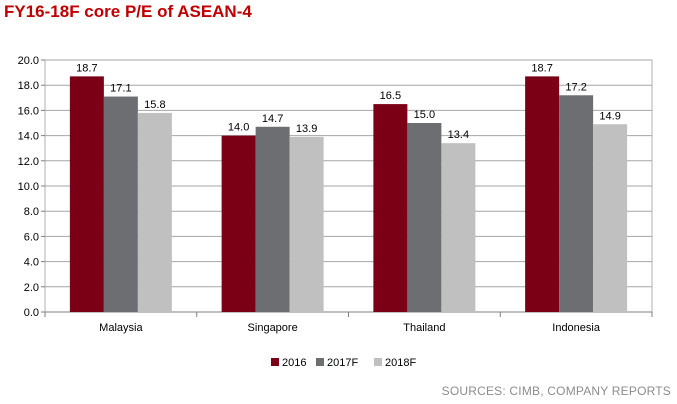  I want to click on category-label-thailand: Thailand, so click(424, 328).